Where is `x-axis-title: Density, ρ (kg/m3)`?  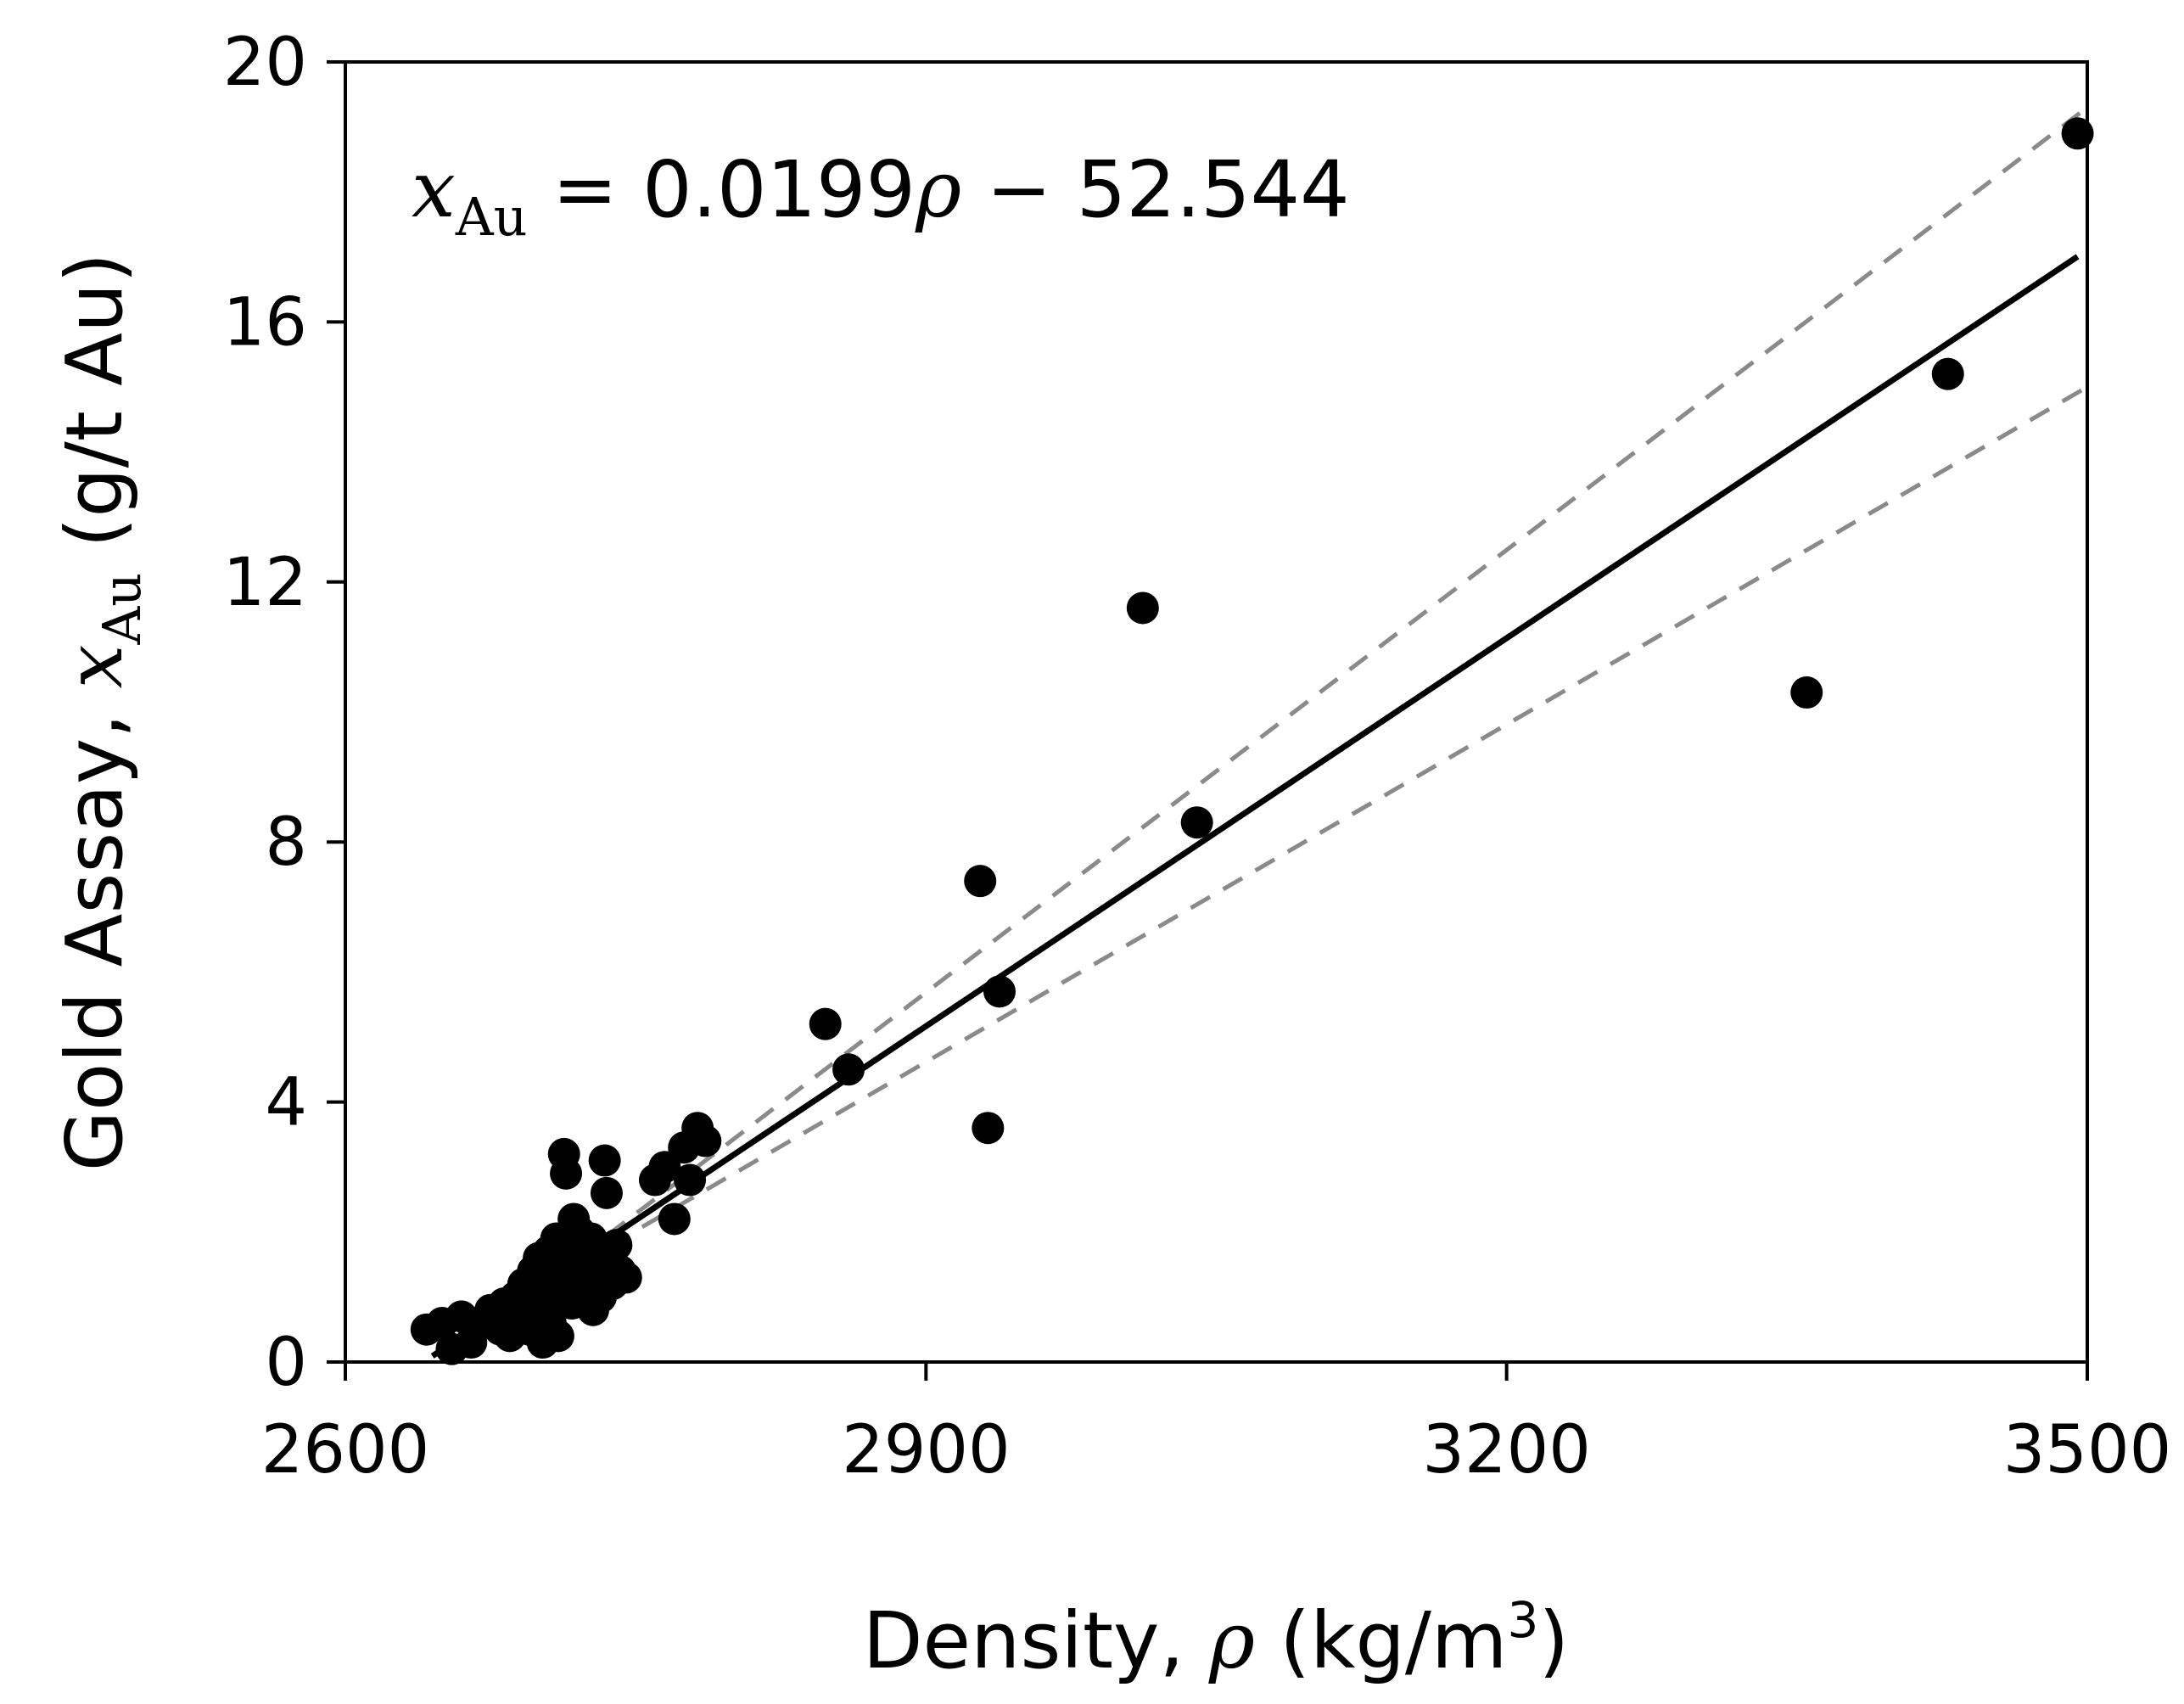
x-axis-title: Density, ρ (kg/m3) is located at coordinates (1216, 1638).